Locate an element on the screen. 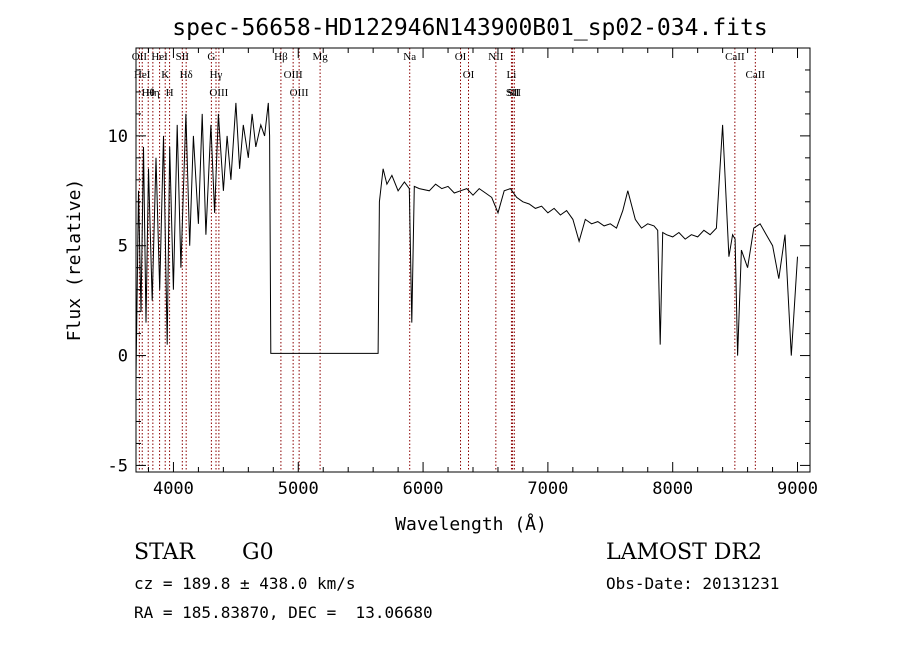 This screenshot has height=649, width=900. line-marker-label: Na is located at coordinates (409, 57).